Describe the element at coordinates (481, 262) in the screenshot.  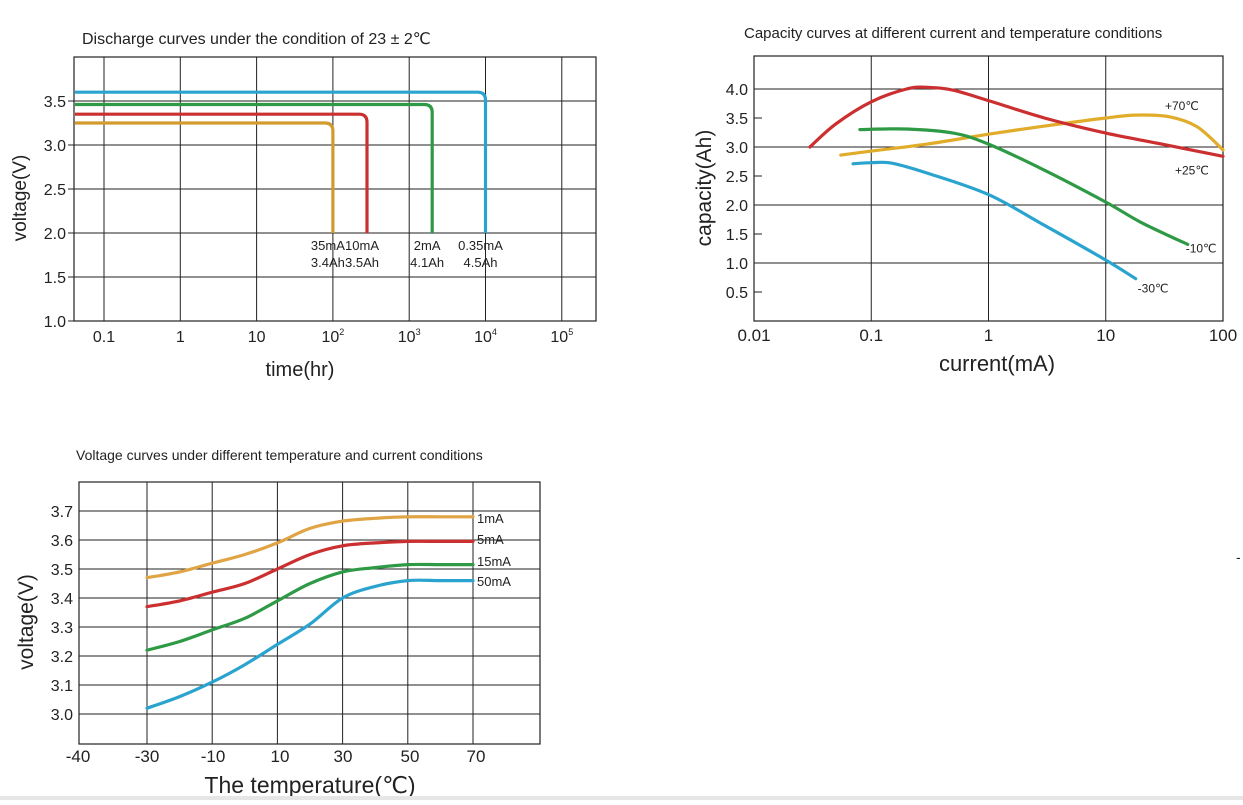
I see `discharge-series-capacity-label: 4.5Ah` at that location.